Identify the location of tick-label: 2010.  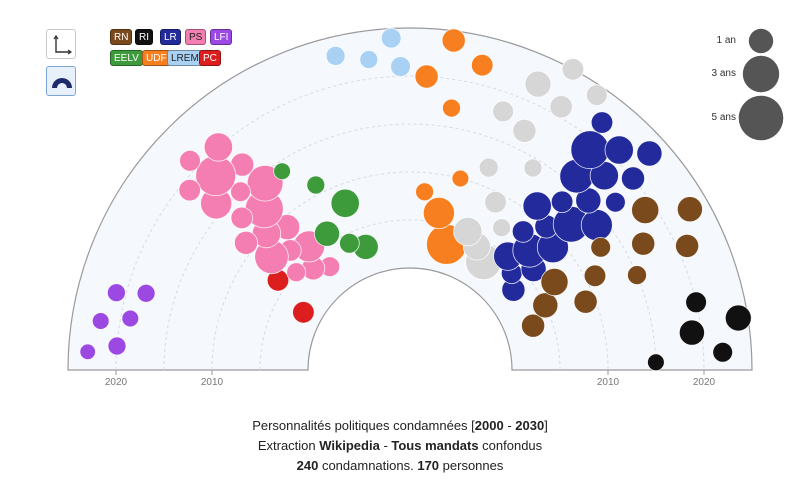
(608, 382).